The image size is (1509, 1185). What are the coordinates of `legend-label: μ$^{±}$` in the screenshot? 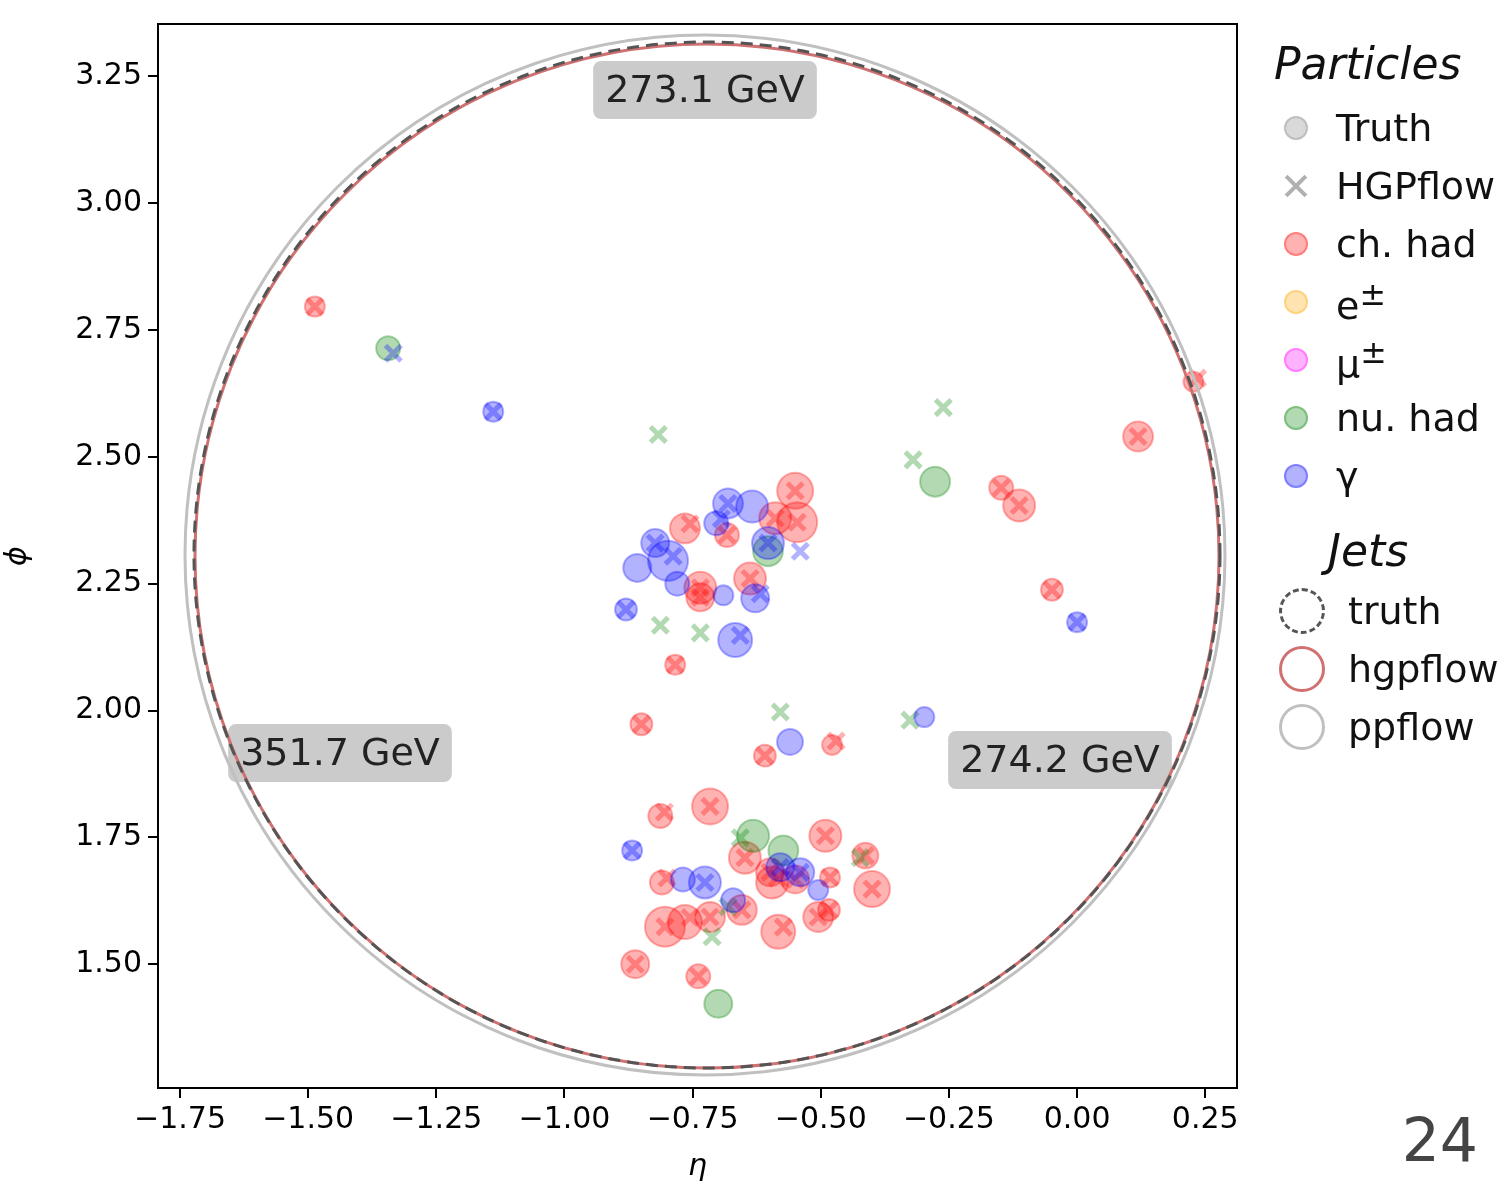 It's located at (1361, 360).